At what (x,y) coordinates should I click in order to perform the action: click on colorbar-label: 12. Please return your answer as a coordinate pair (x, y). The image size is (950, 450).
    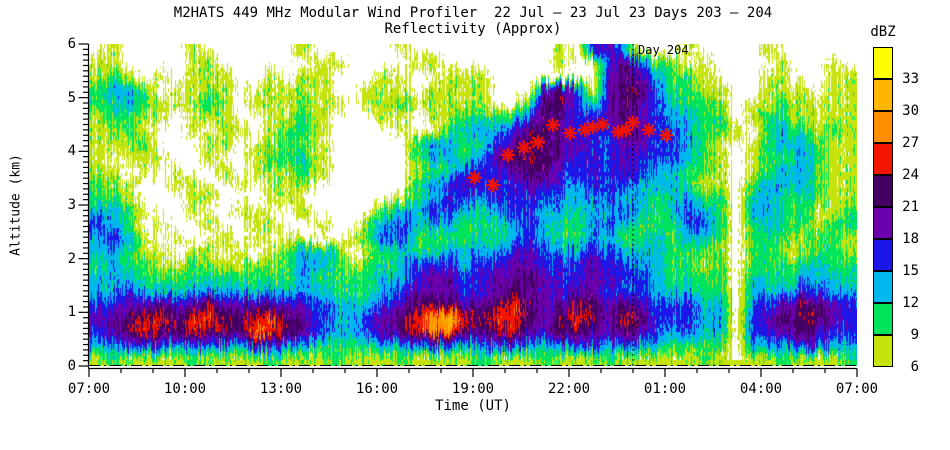
    Looking at the image, I should click on (910, 303).